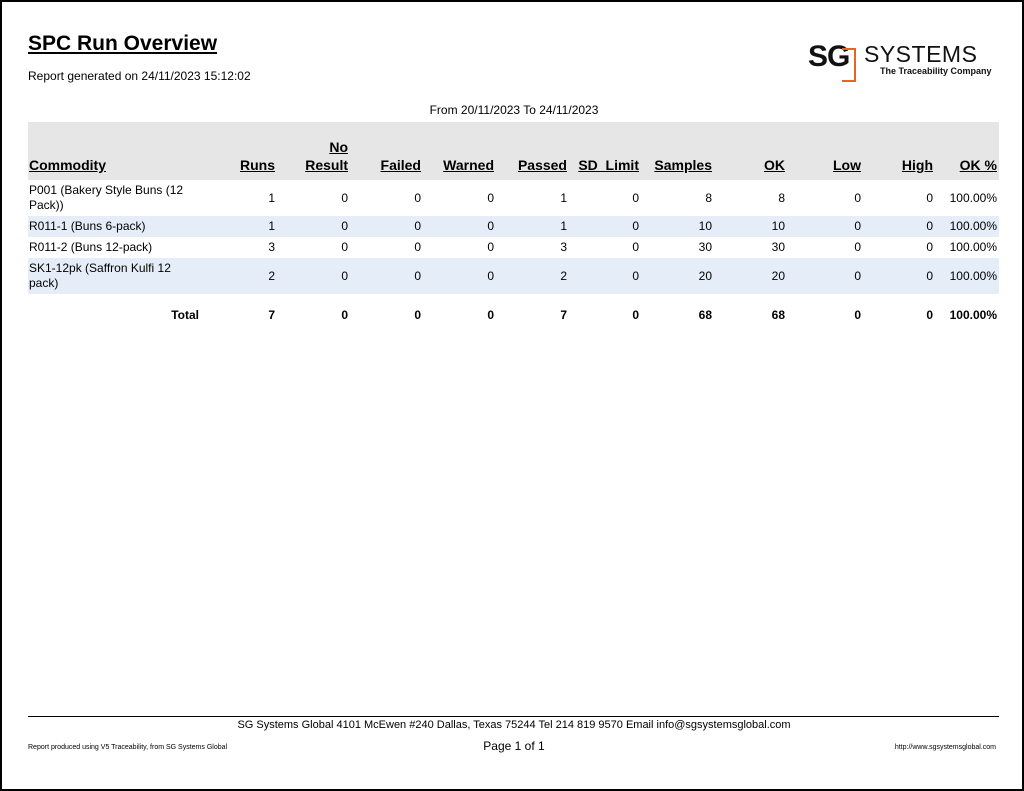  I want to click on report-date-range: From 20/11/2023 To 24/11/2023, so click(514, 110).